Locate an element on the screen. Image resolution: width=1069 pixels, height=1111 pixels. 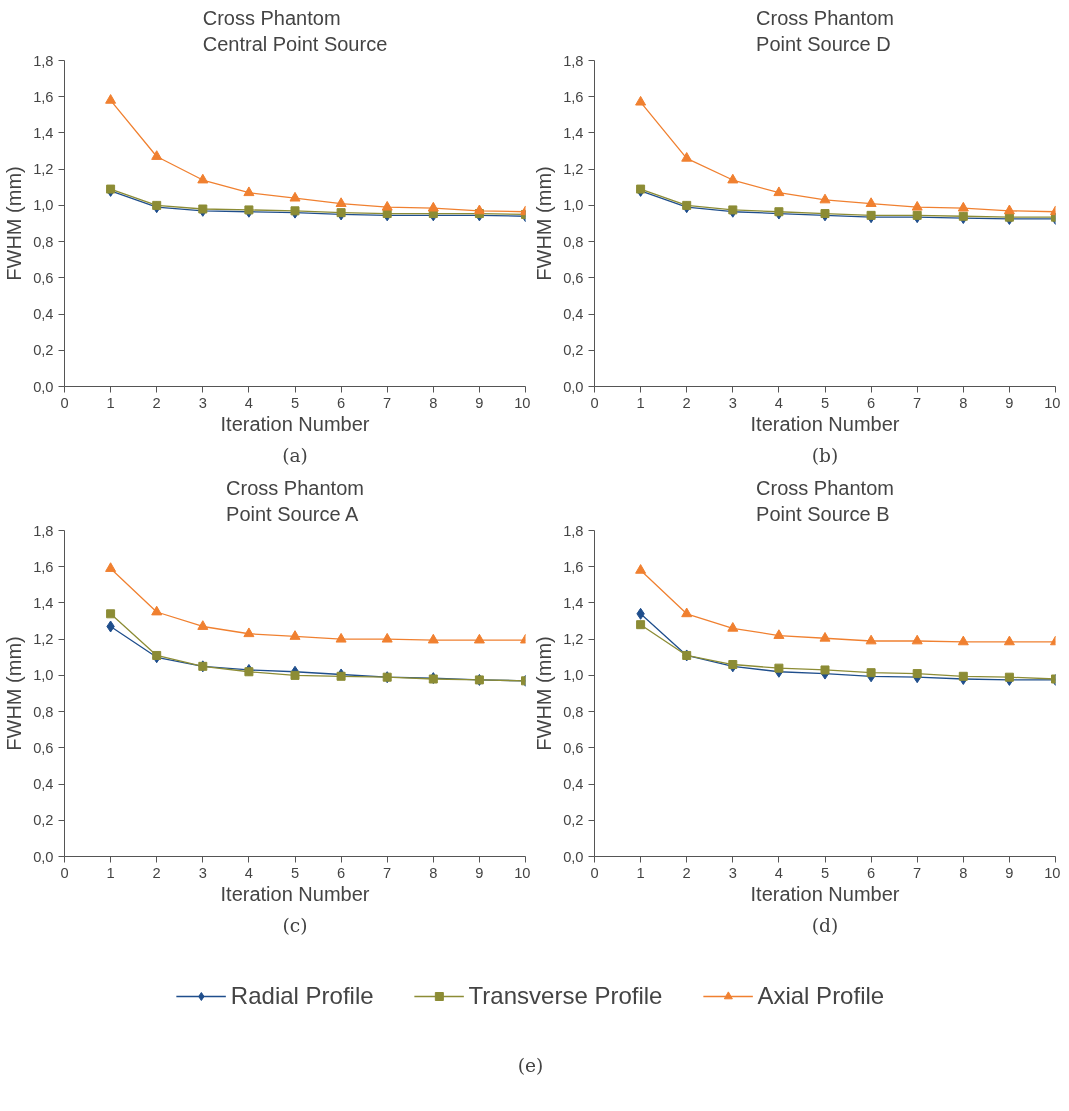
text: (d) is located at coordinates (825, 925).